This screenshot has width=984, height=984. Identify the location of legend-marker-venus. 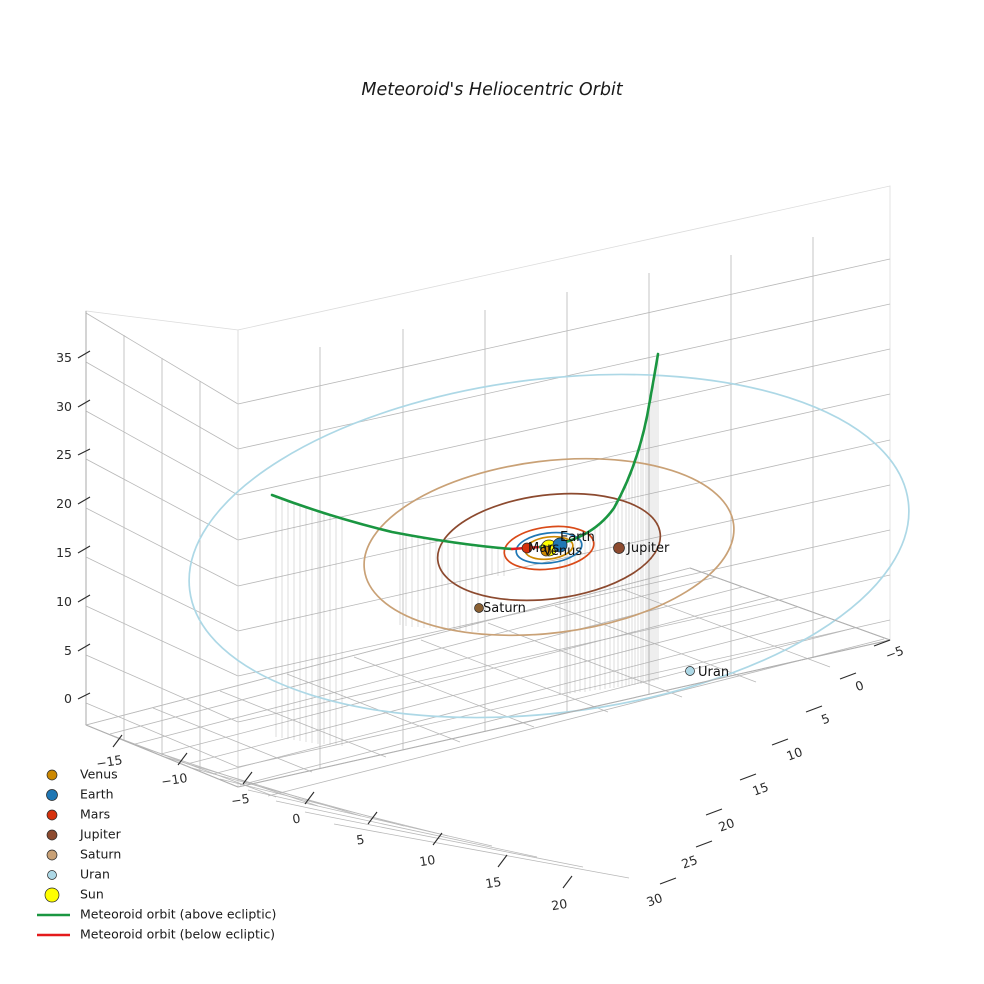
(52, 775).